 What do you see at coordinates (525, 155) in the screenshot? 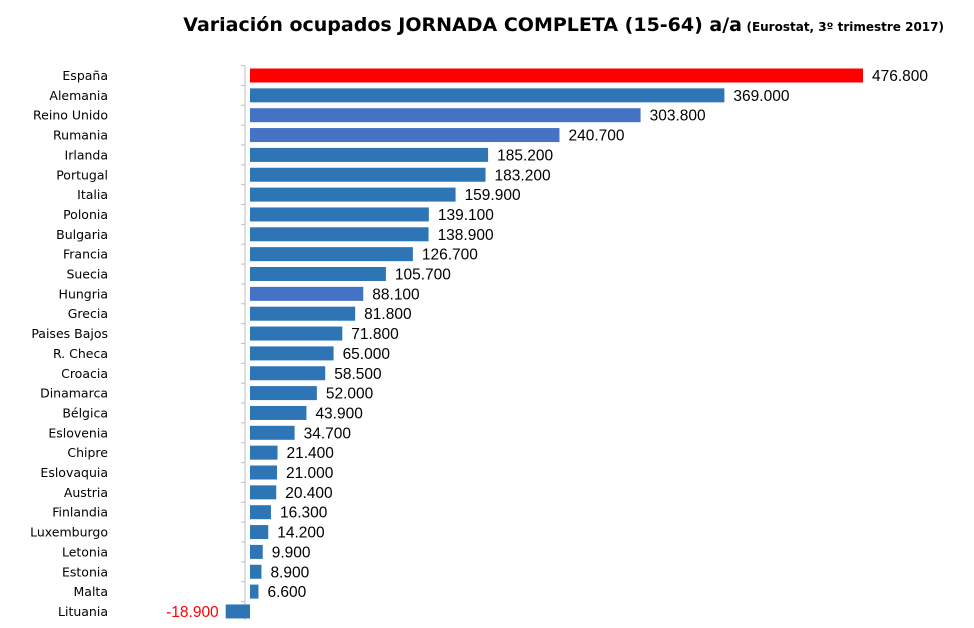
I see `data-label: 185.200` at bounding box center [525, 155].